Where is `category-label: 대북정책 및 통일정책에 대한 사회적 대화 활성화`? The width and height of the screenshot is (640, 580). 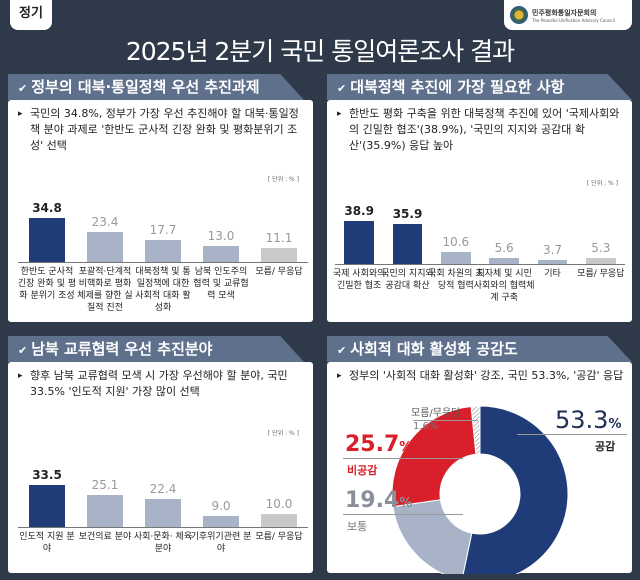 category-label: 대북정책 및 통일정책에 대한 사회적 대화 활성화 is located at coordinates (163, 290).